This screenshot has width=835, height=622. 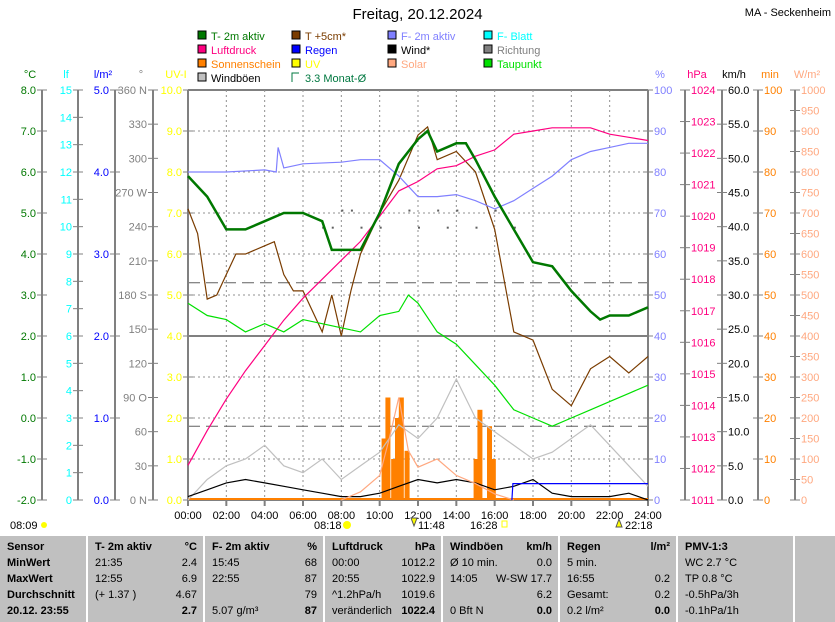 What do you see at coordinates (582, 563) in the screenshot?
I see `stats-label: 5 min.` at bounding box center [582, 563].